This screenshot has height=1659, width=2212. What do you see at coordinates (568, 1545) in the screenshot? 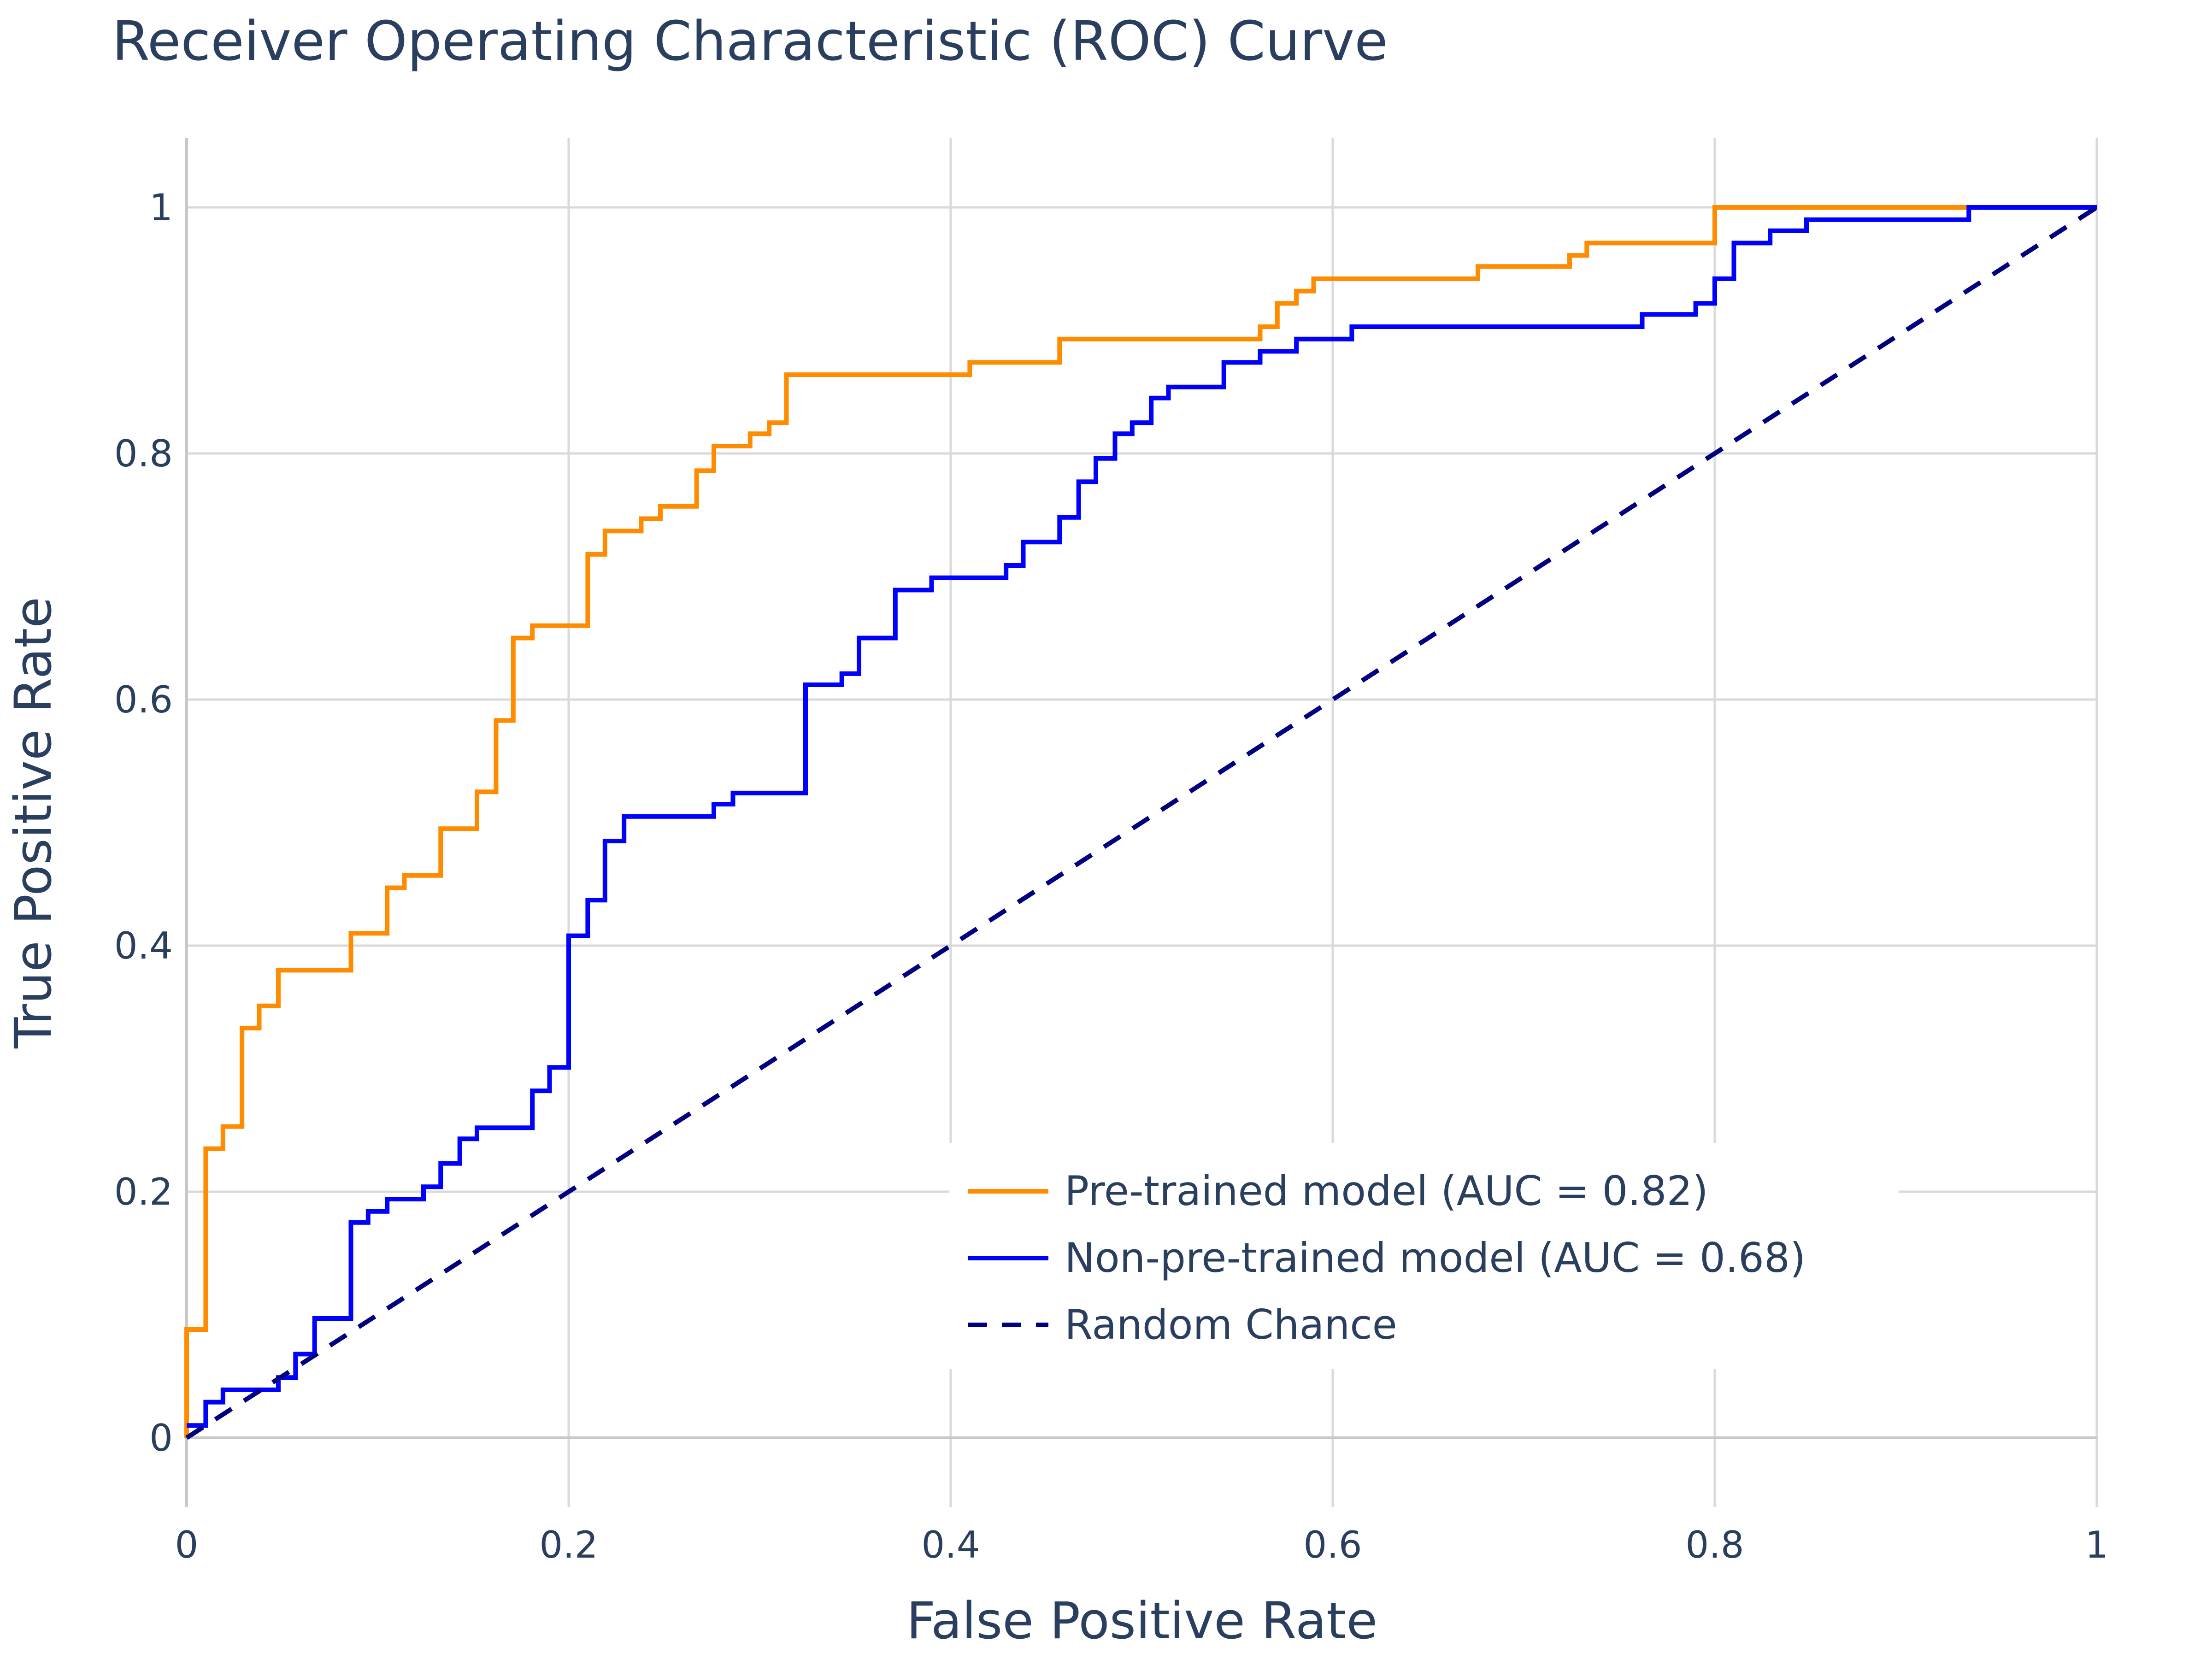
I see `x-tick-label: 0.2` at bounding box center [568, 1545].